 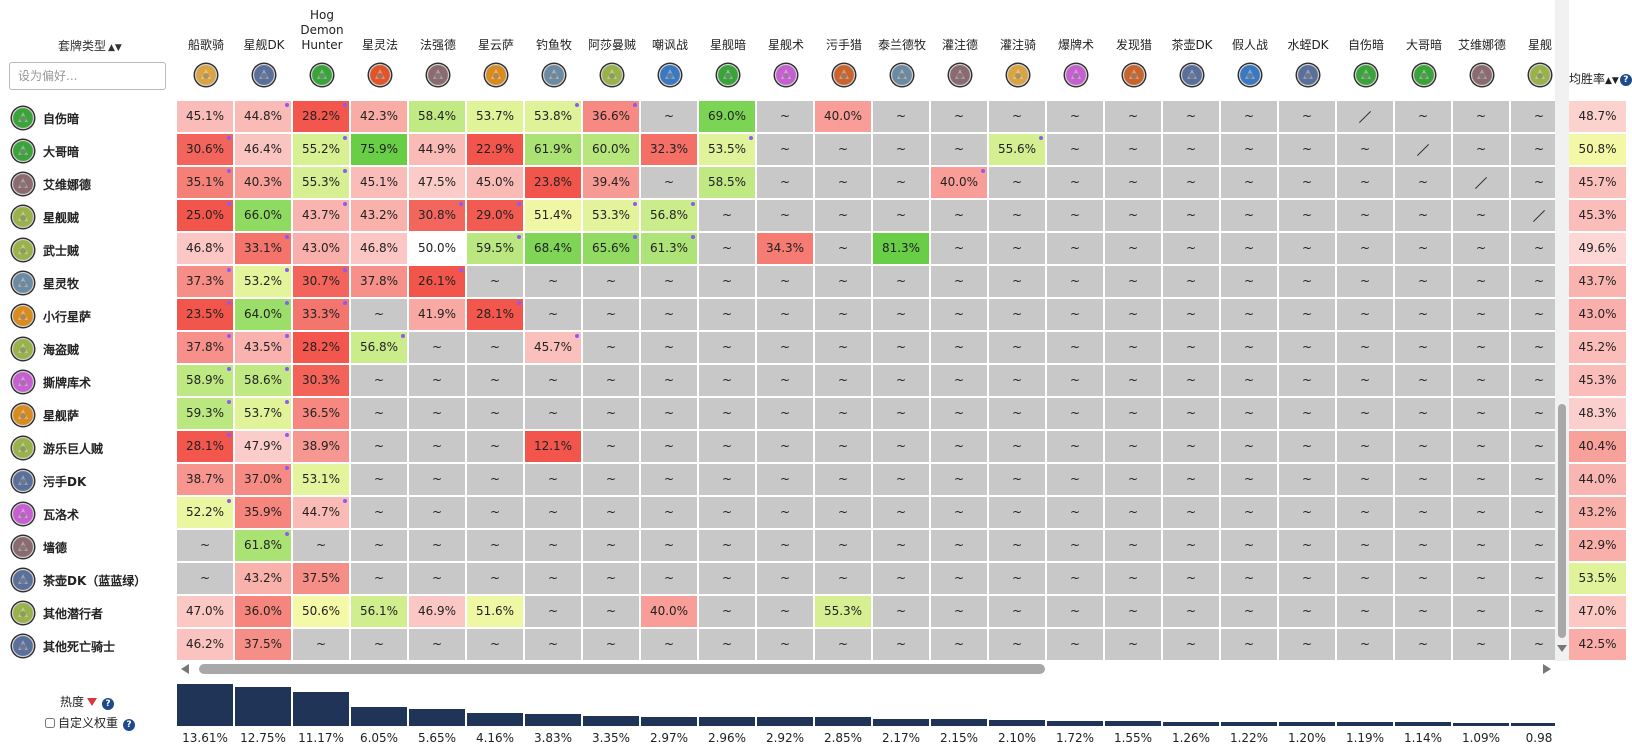 I want to click on matchup-cell: 43.5%, so click(x=263, y=347).